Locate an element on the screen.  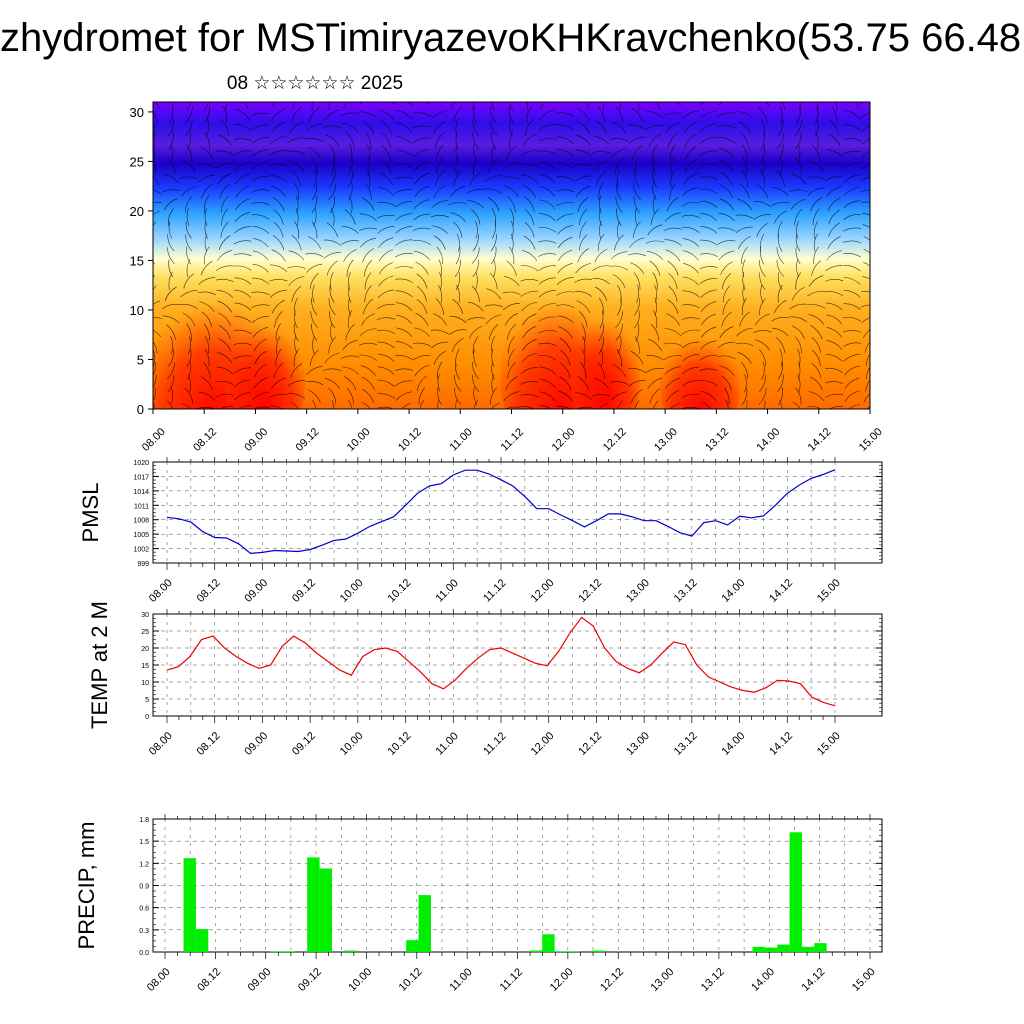
y-tick-label: 20 is located at coordinates (145, 649).